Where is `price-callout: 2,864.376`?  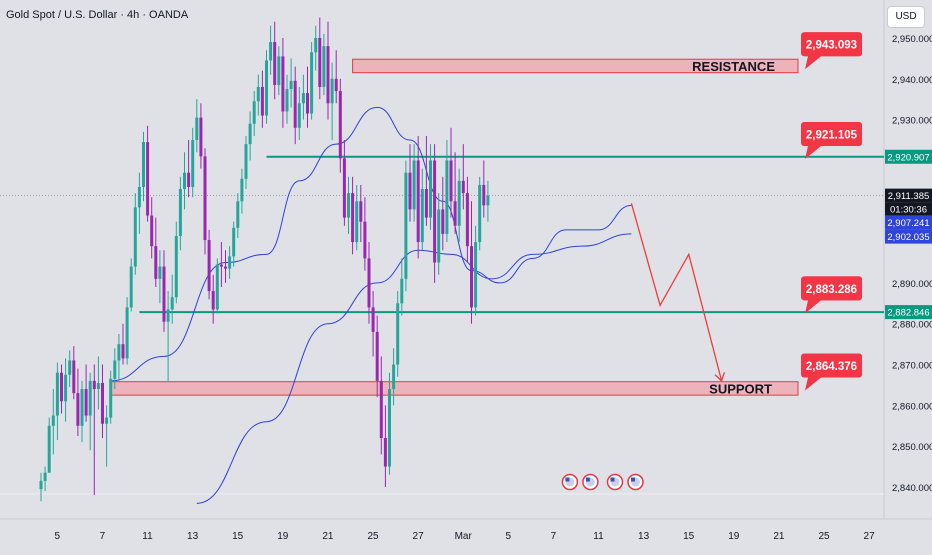
price-callout: 2,864.376 is located at coordinates (831, 372).